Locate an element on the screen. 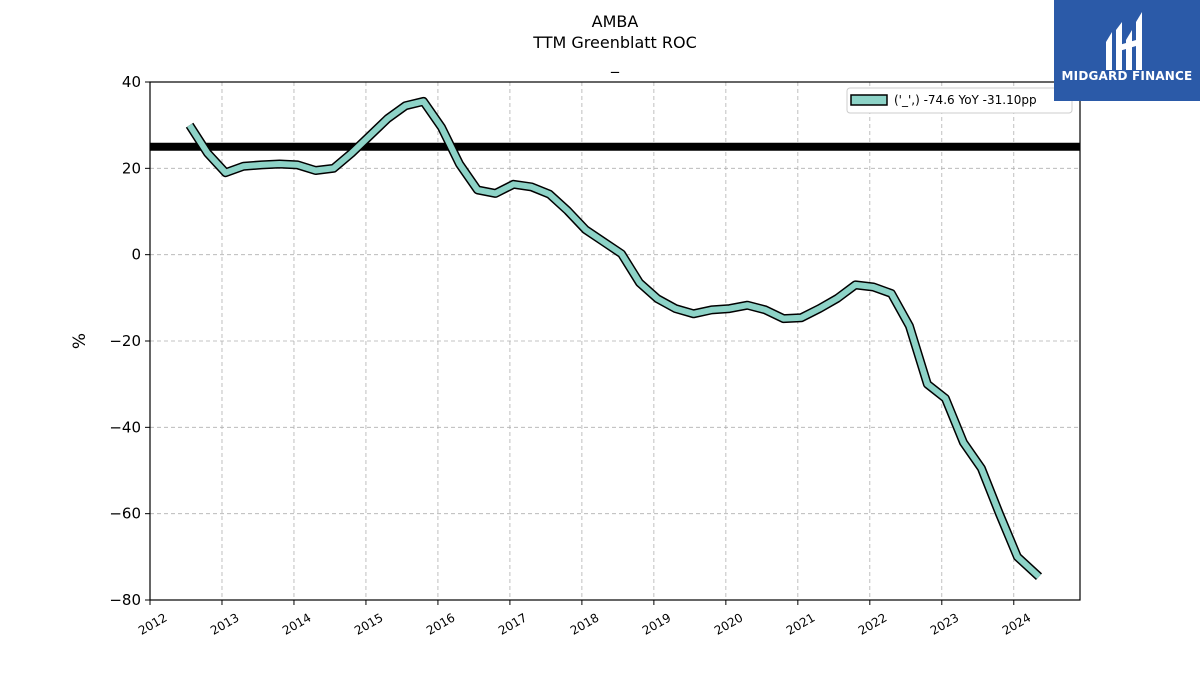  y-tick-label: −20 is located at coordinates (125, 341).